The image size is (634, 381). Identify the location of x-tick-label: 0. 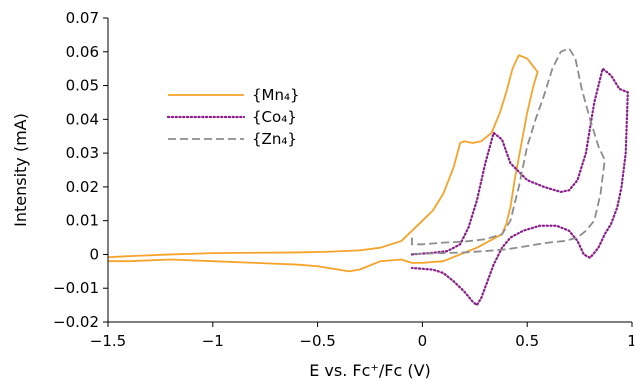
(423, 341).